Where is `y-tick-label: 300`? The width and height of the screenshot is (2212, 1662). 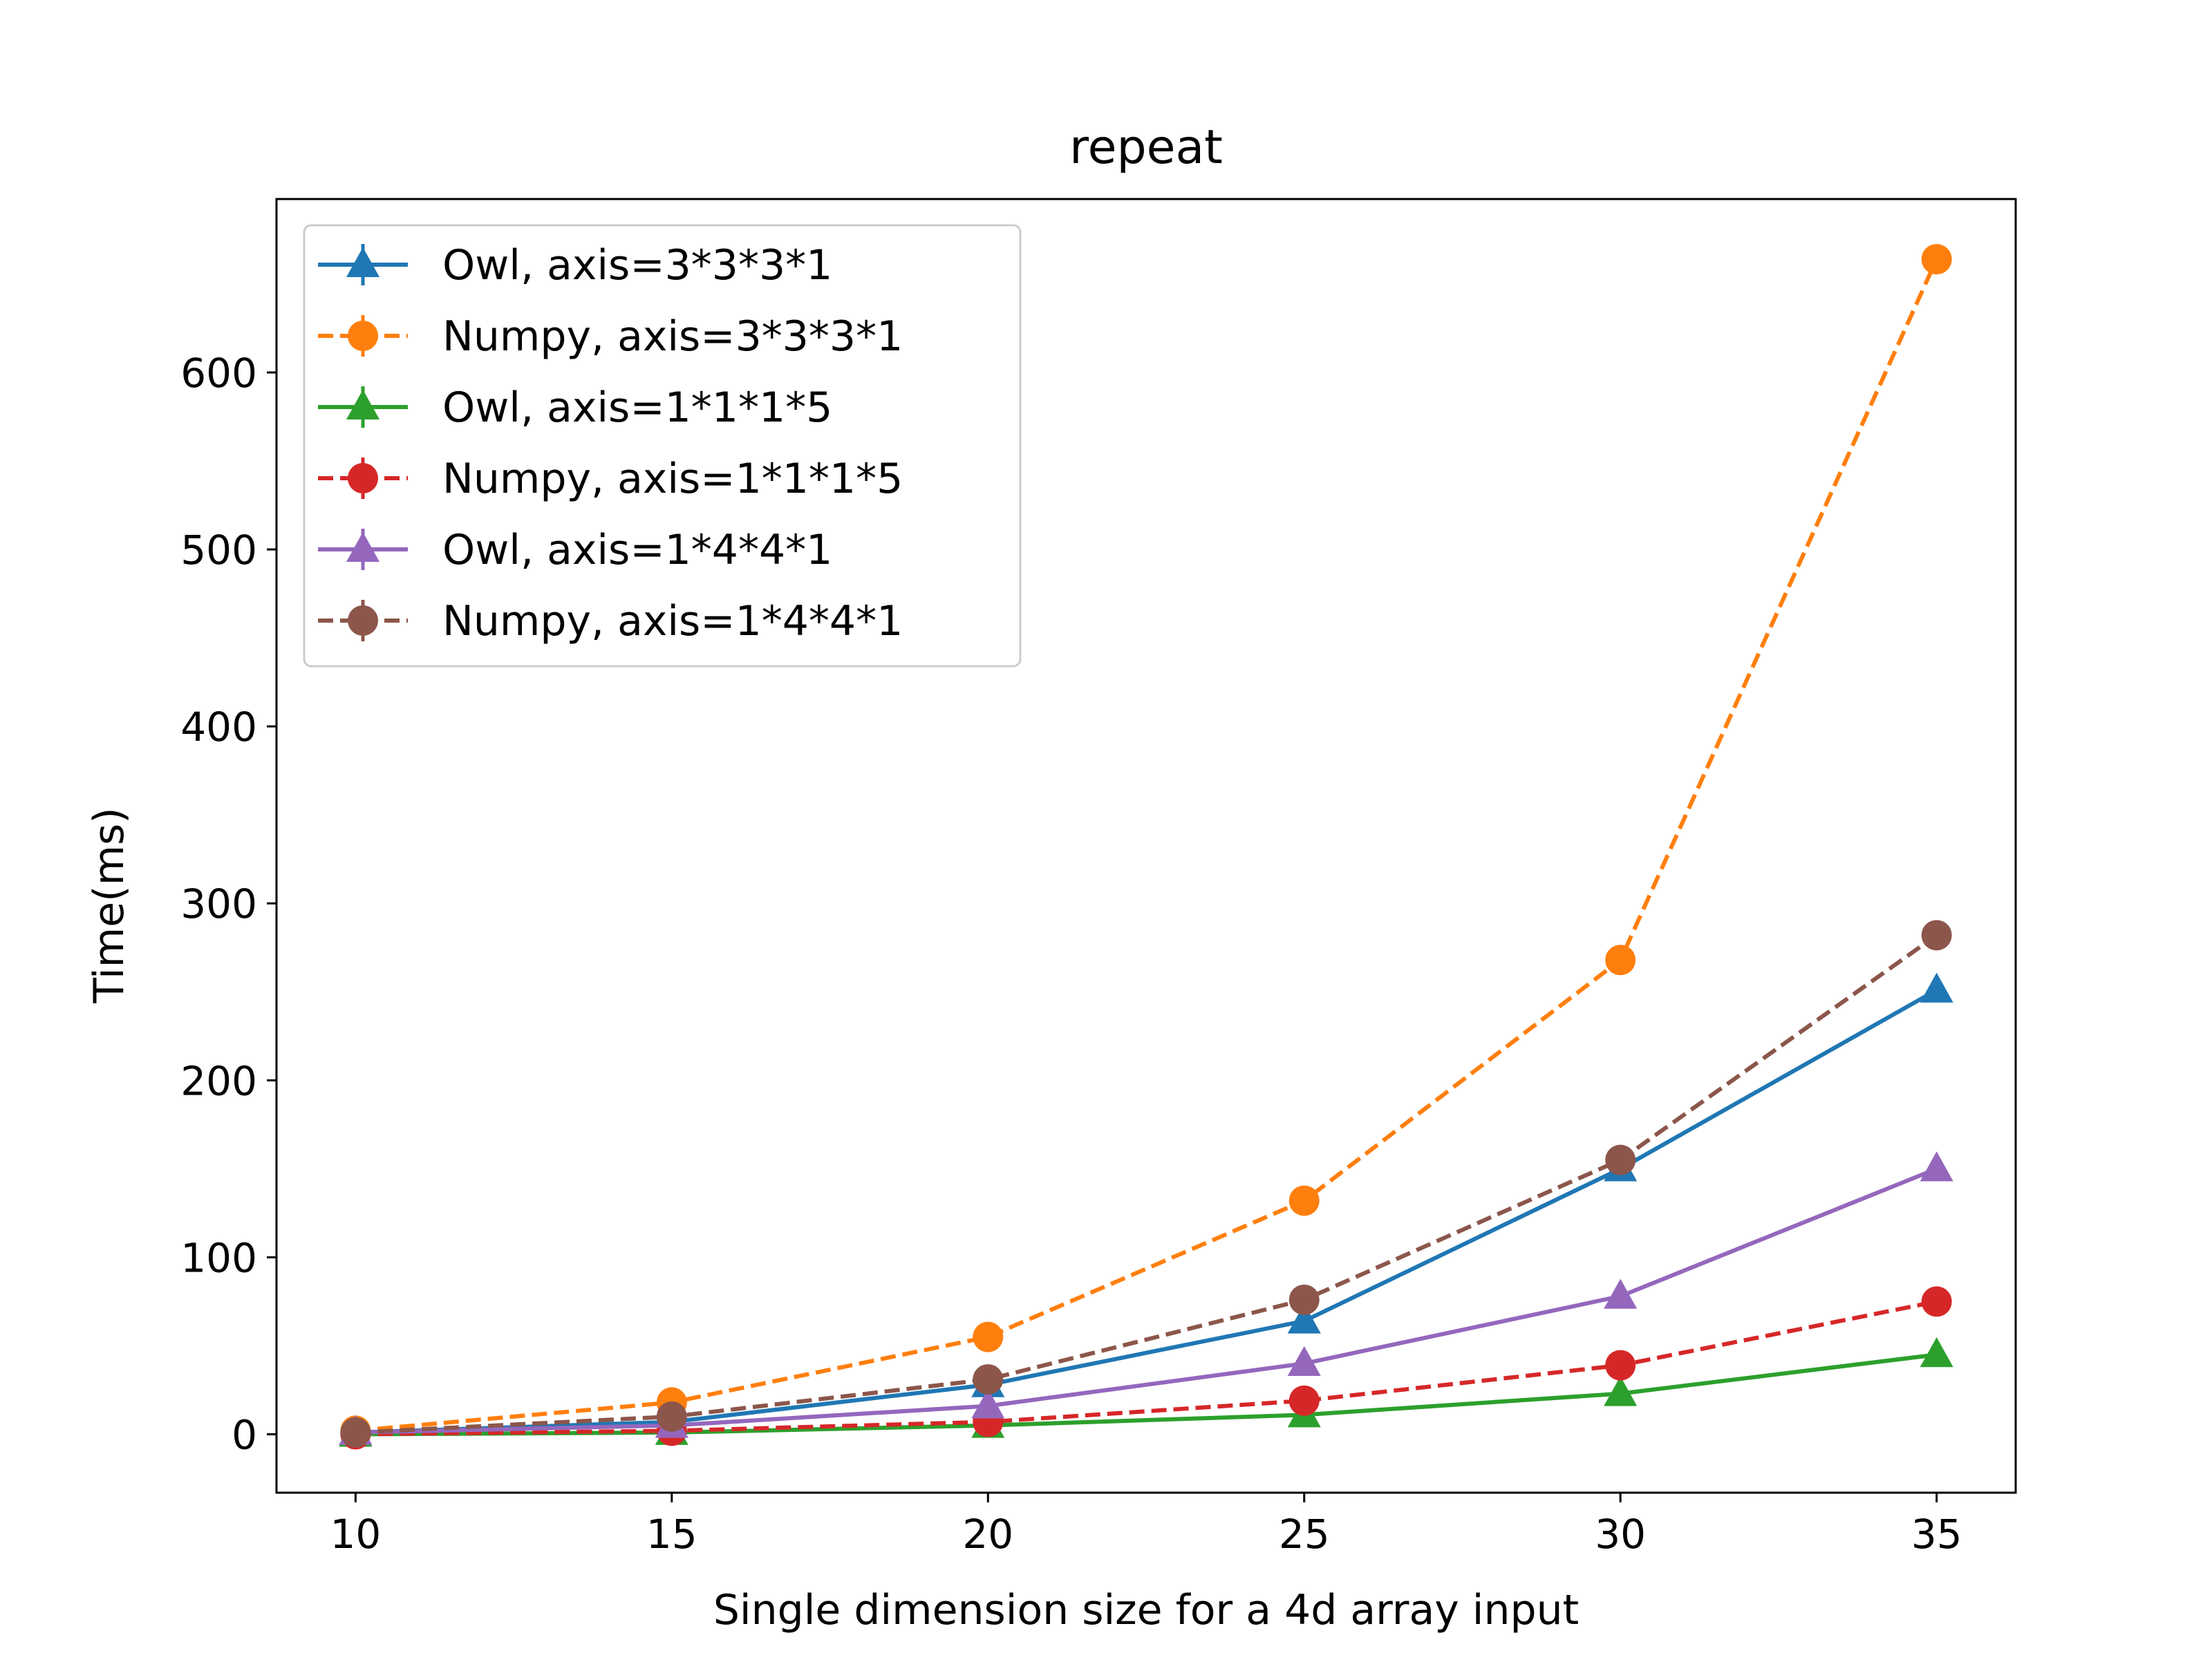
y-tick-label: 300 is located at coordinates (218, 904).